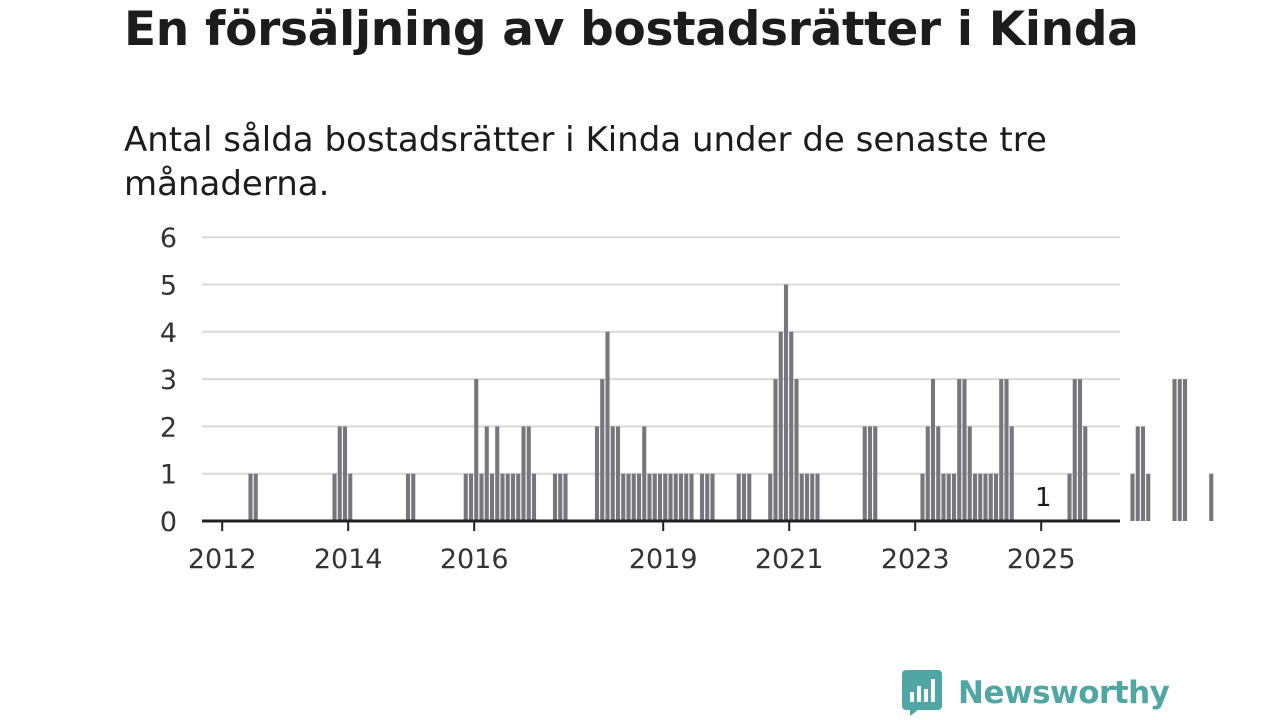  I want to click on x-tick-label: 2023, so click(915, 559).